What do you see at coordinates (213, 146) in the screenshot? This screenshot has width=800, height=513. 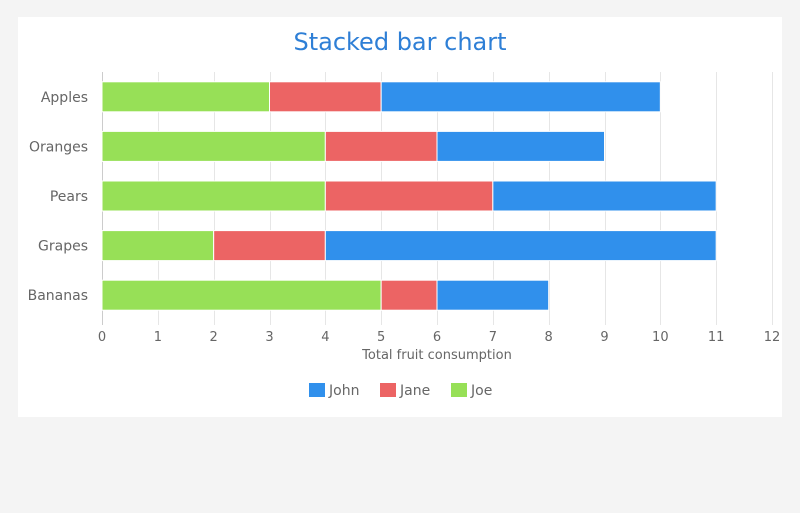 I see `bar-joe-oranges` at bounding box center [213, 146].